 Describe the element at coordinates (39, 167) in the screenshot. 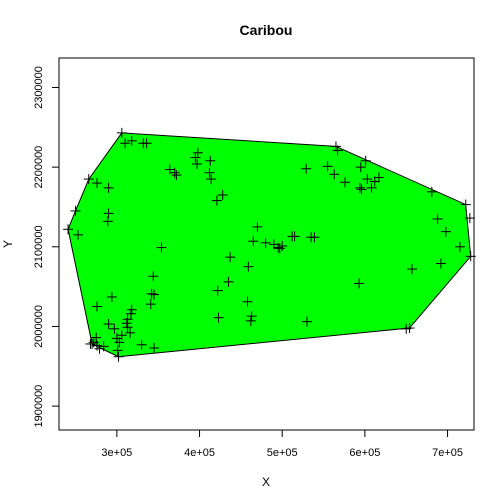

I see `y-tick-label: 2200000` at that location.